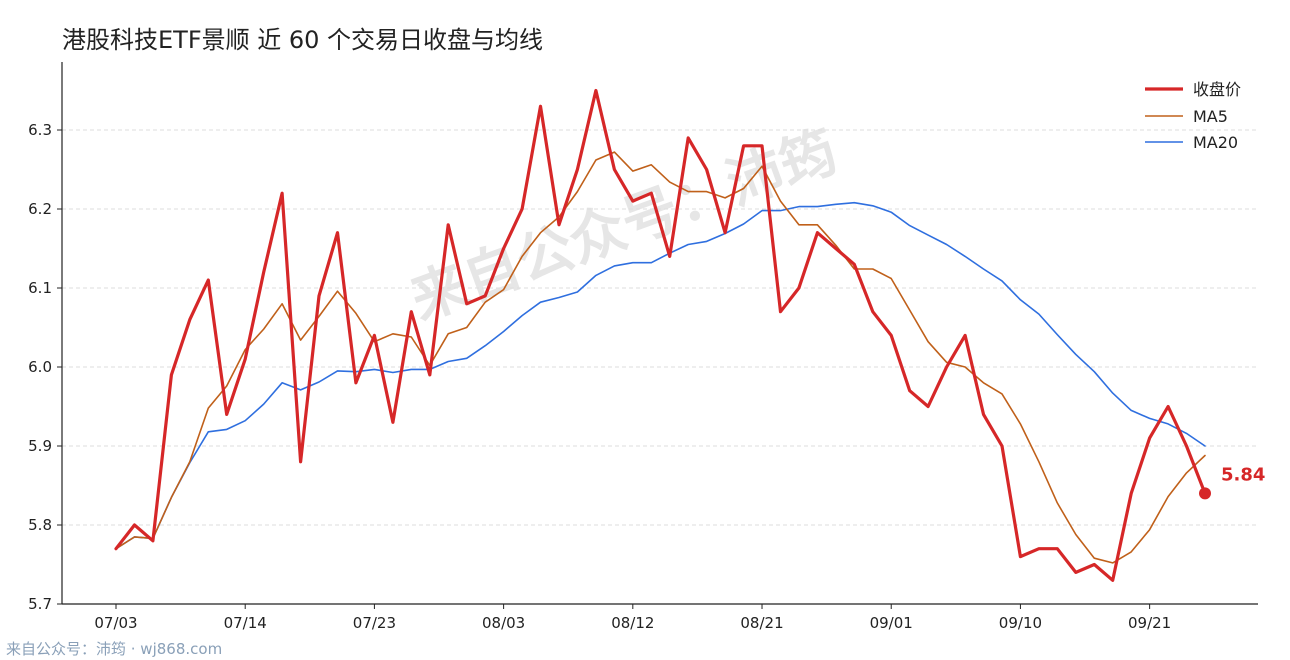 This screenshot has width=1290, height=660. Describe the element at coordinates (891, 623) in the screenshot. I see `x-tick-label: 09/01` at that location.